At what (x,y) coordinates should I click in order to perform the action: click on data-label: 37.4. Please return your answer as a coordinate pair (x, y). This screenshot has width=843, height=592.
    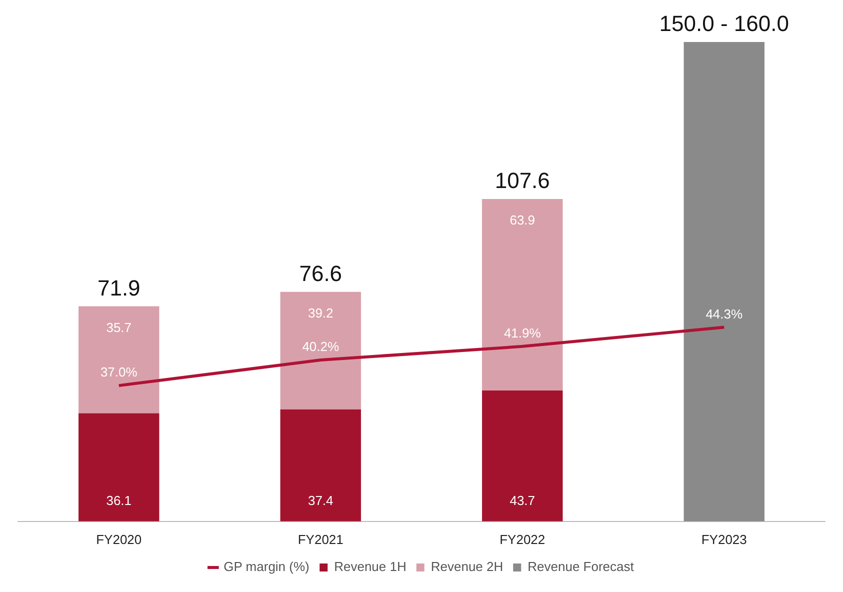
    Looking at the image, I should click on (321, 500).